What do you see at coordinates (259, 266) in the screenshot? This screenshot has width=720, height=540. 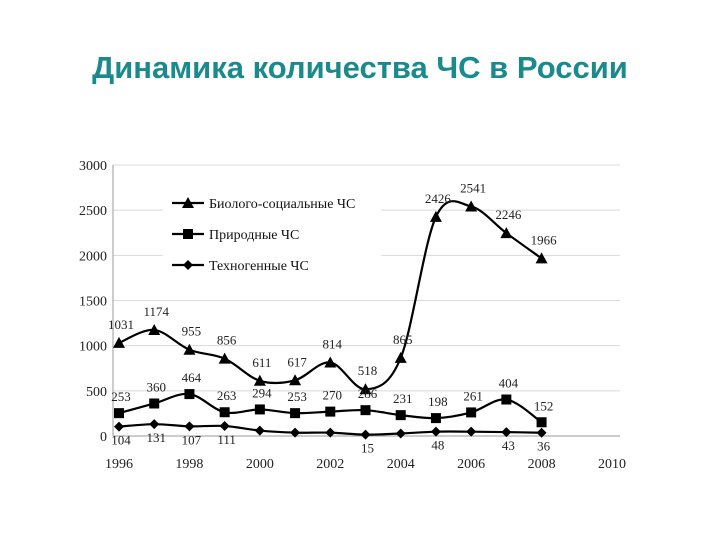 I see `legend-label: Техногенные ЧС` at bounding box center [259, 266].